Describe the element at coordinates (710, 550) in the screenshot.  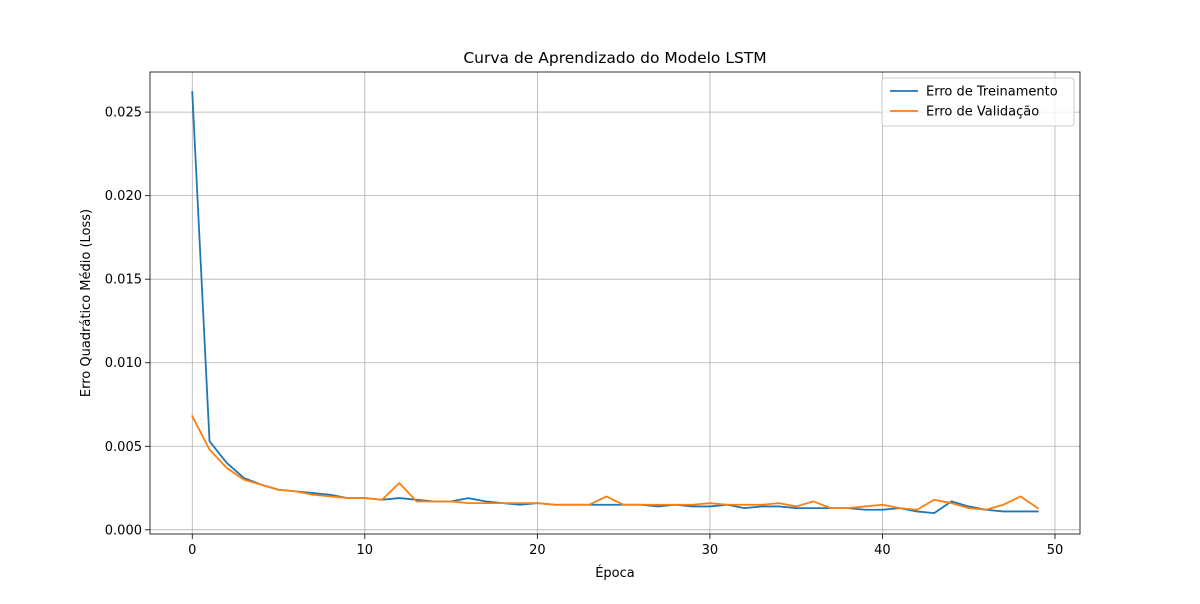
I see `x-tick-label: 30` at that location.